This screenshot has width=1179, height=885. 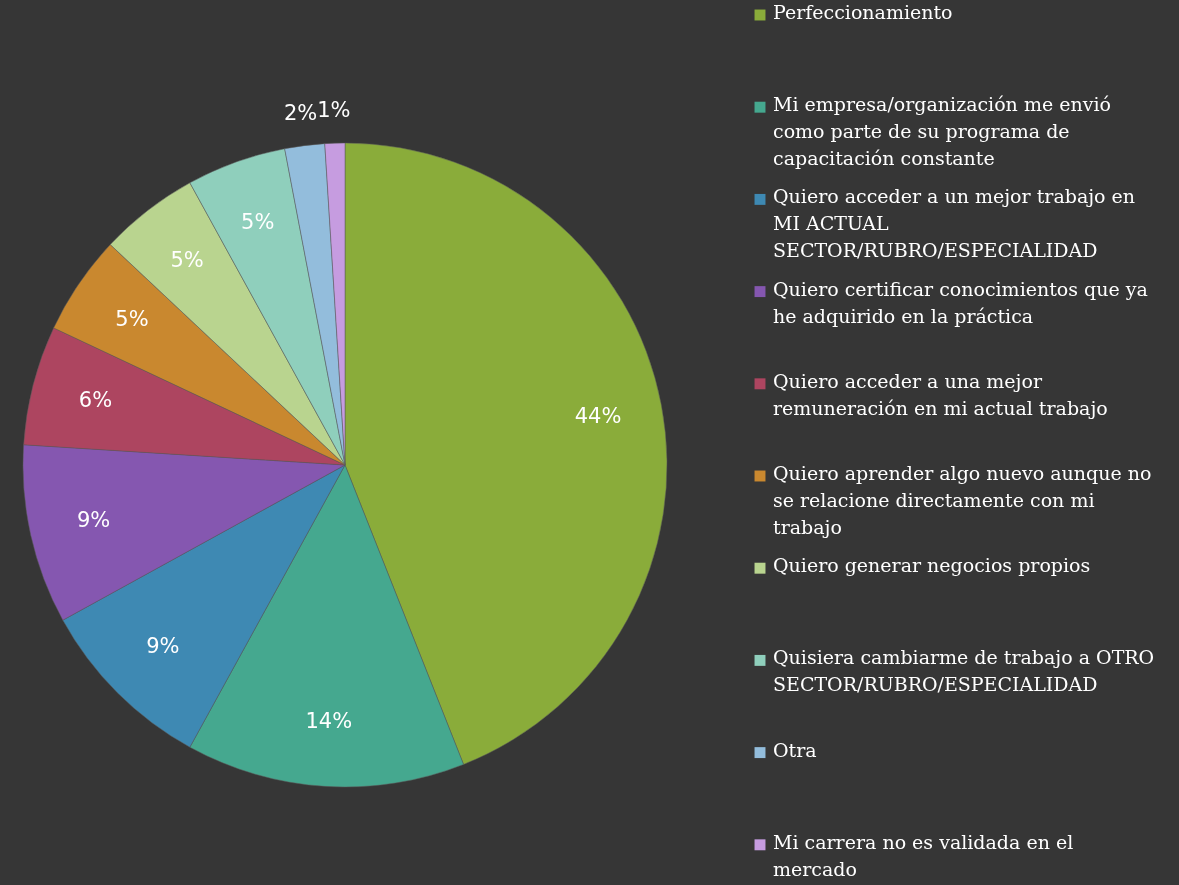 I want to click on legend-label: Quiero aprender algo nuevo aunque no se relacione directamente con mi trabajo, so click(x=962, y=500).